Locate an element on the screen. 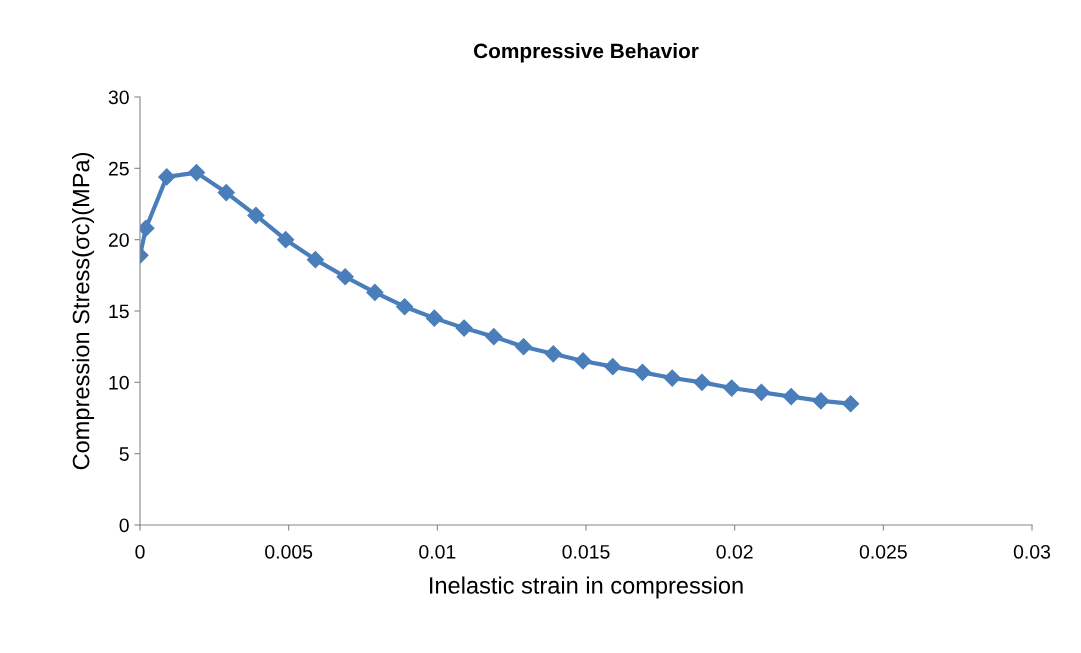  x-tick-label: 0.01 is located at coordinates (437, 551).